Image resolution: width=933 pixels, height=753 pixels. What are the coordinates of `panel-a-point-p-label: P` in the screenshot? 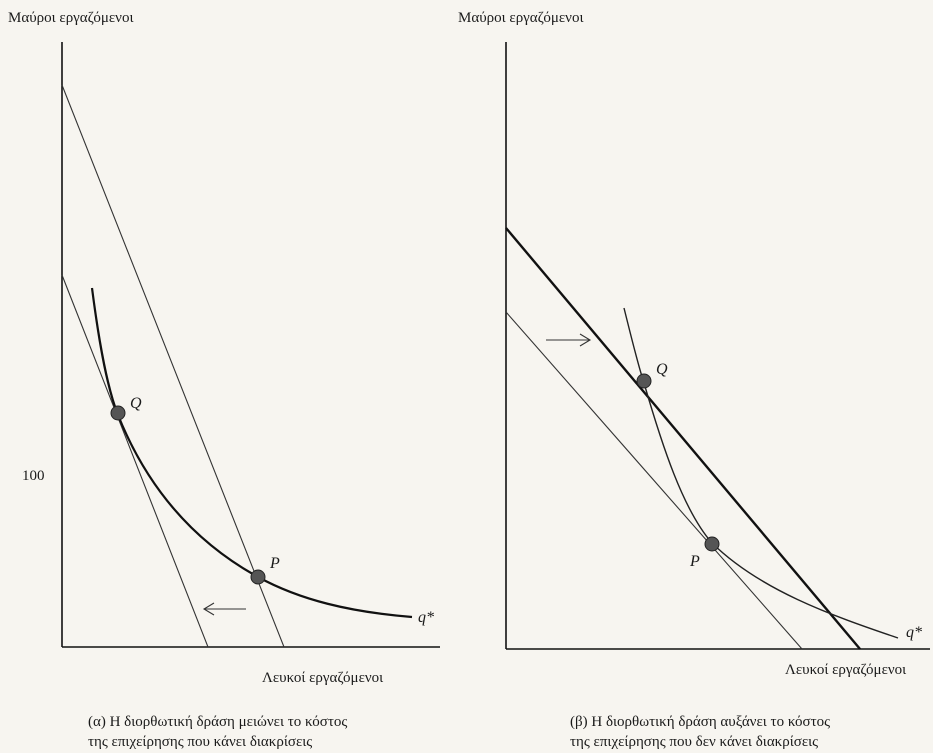 It's located at (274, 563).